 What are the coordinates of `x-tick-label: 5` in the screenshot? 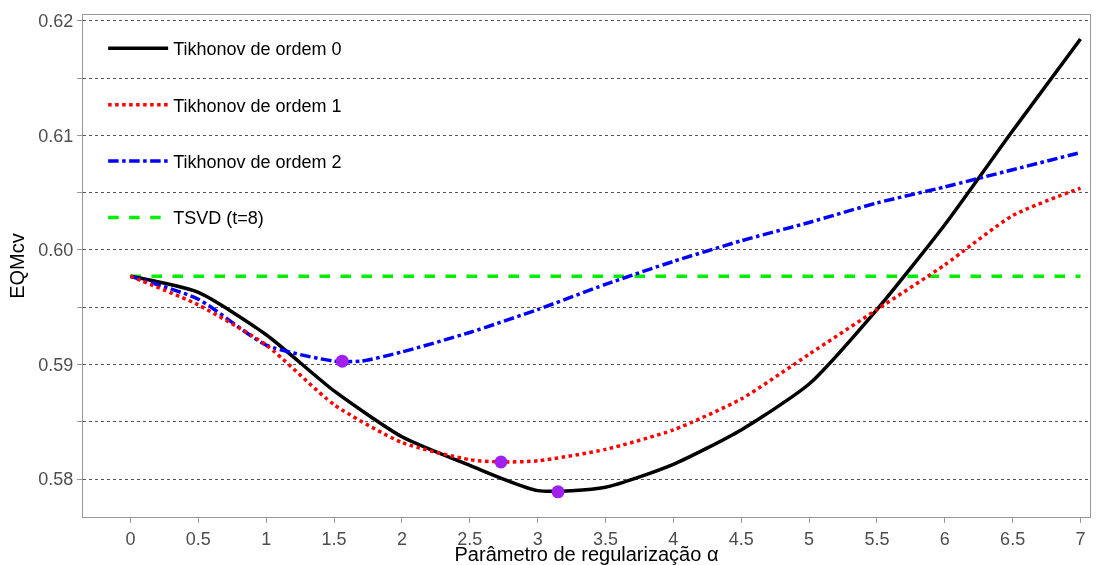 It's located at (809, 538).